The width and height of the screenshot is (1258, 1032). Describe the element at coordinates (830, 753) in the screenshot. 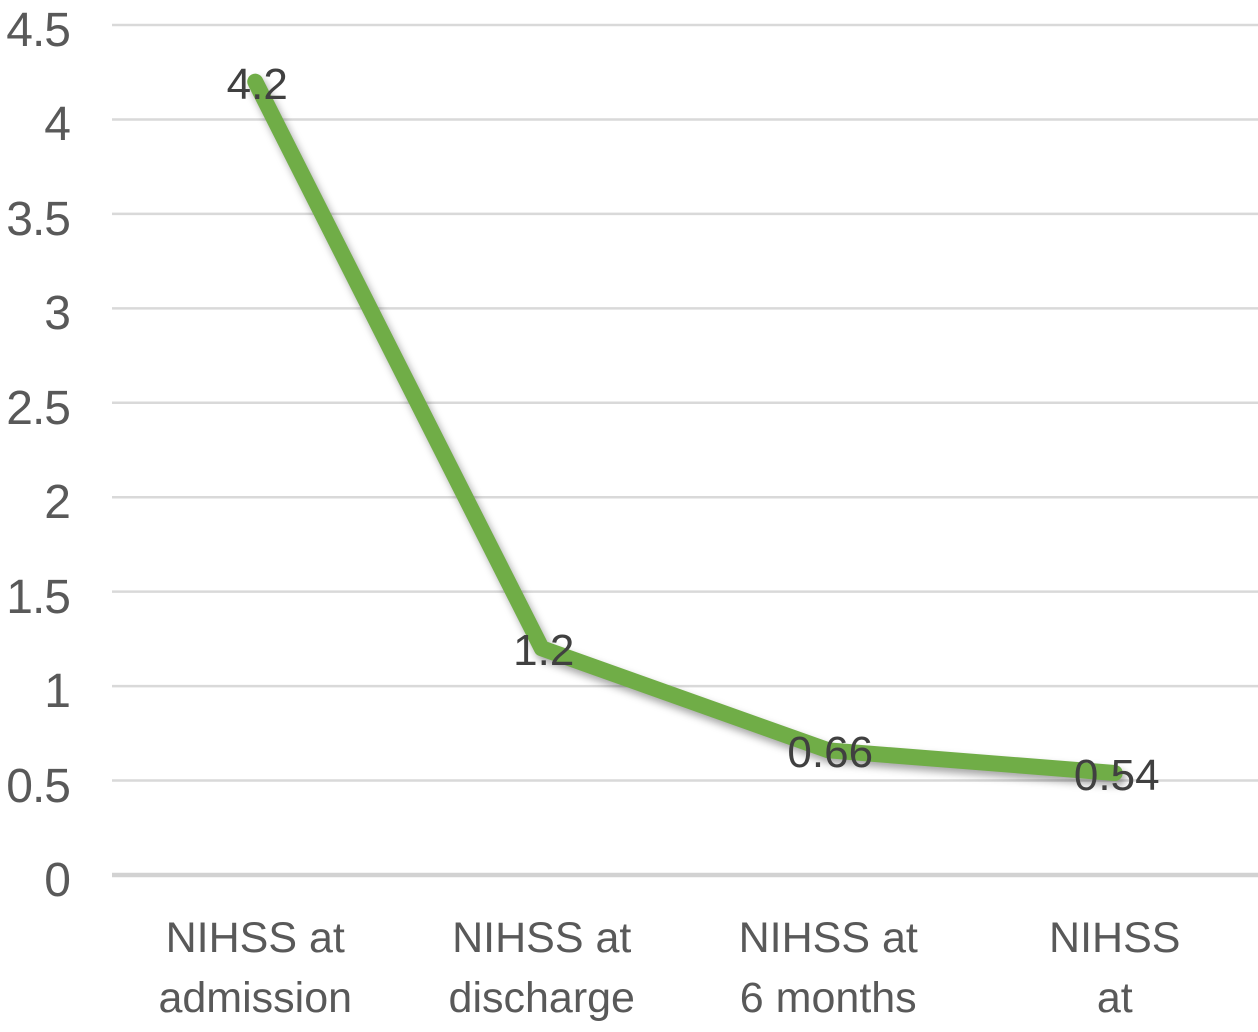

I see `data-label: 0.66` at that location.